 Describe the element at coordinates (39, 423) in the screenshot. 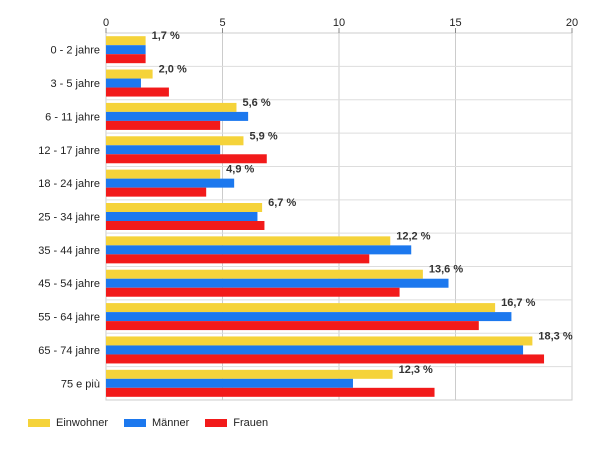

I see `legend-swatch-einwohner` at that location.